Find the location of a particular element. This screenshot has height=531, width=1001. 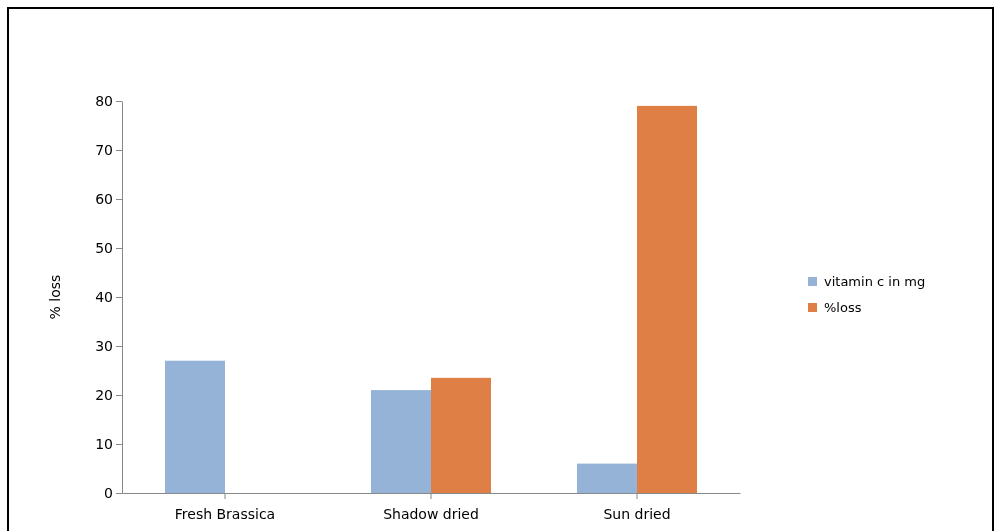

y-tick-label: 10 is located at coordinates (104, 443).